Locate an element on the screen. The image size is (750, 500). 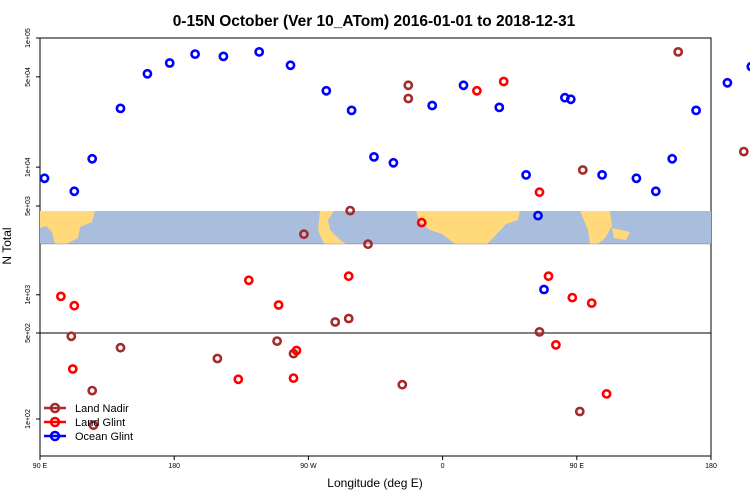
legend-label-land-glint: Land Glint is located at coordinates (100, 423).